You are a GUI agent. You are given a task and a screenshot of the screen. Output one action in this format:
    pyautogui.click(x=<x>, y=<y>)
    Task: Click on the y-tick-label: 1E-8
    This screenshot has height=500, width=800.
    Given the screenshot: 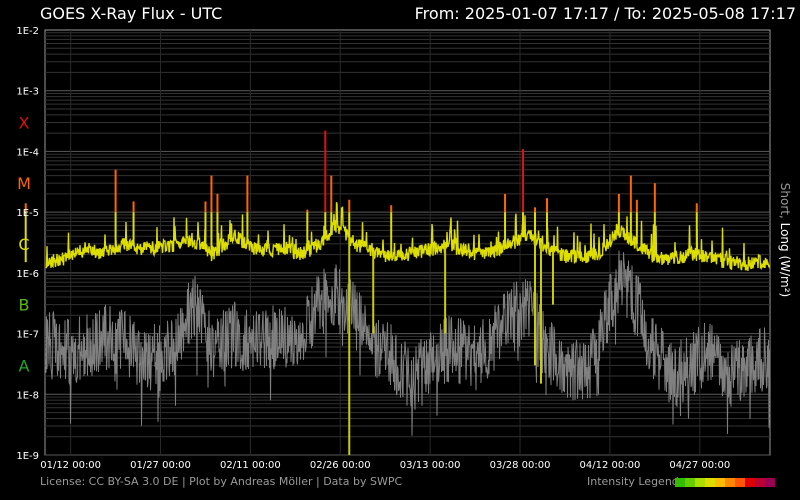 What is the action you would take?
    pyautogui.click(x=27, y=395)
    